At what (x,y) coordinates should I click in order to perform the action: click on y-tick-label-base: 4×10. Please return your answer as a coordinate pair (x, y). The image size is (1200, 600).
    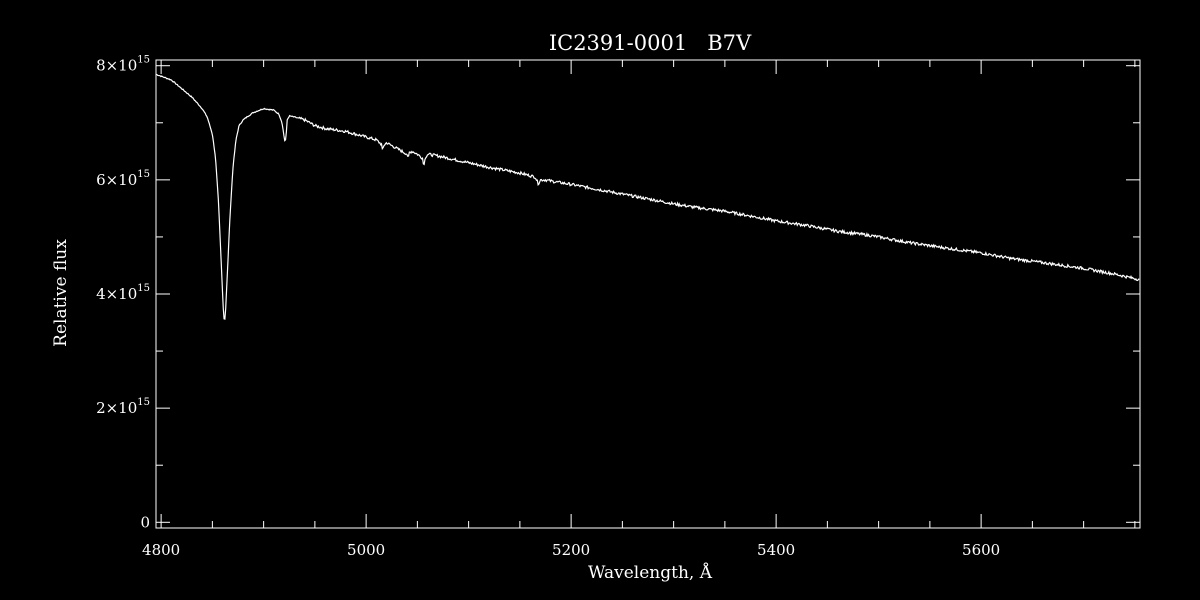
    Looking at the image, I should click on (116, 294).